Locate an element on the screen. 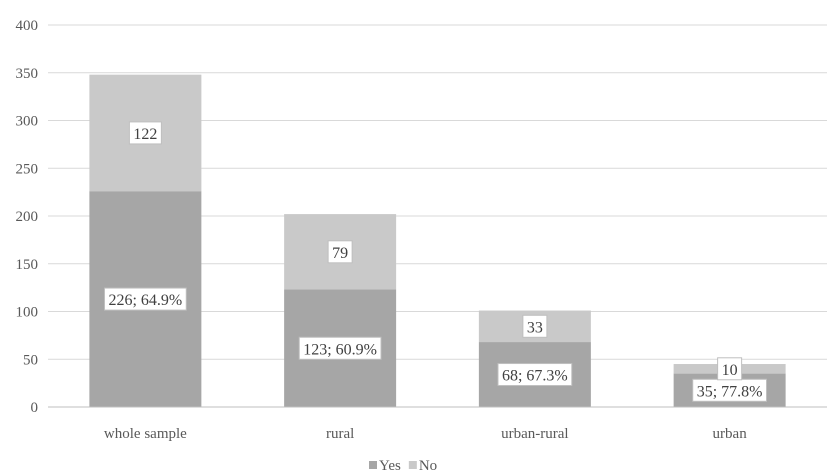 Image resolution: width=827 pixels, height=475 pixels. data-label-text: 33 is located at coordinates (535, 327).